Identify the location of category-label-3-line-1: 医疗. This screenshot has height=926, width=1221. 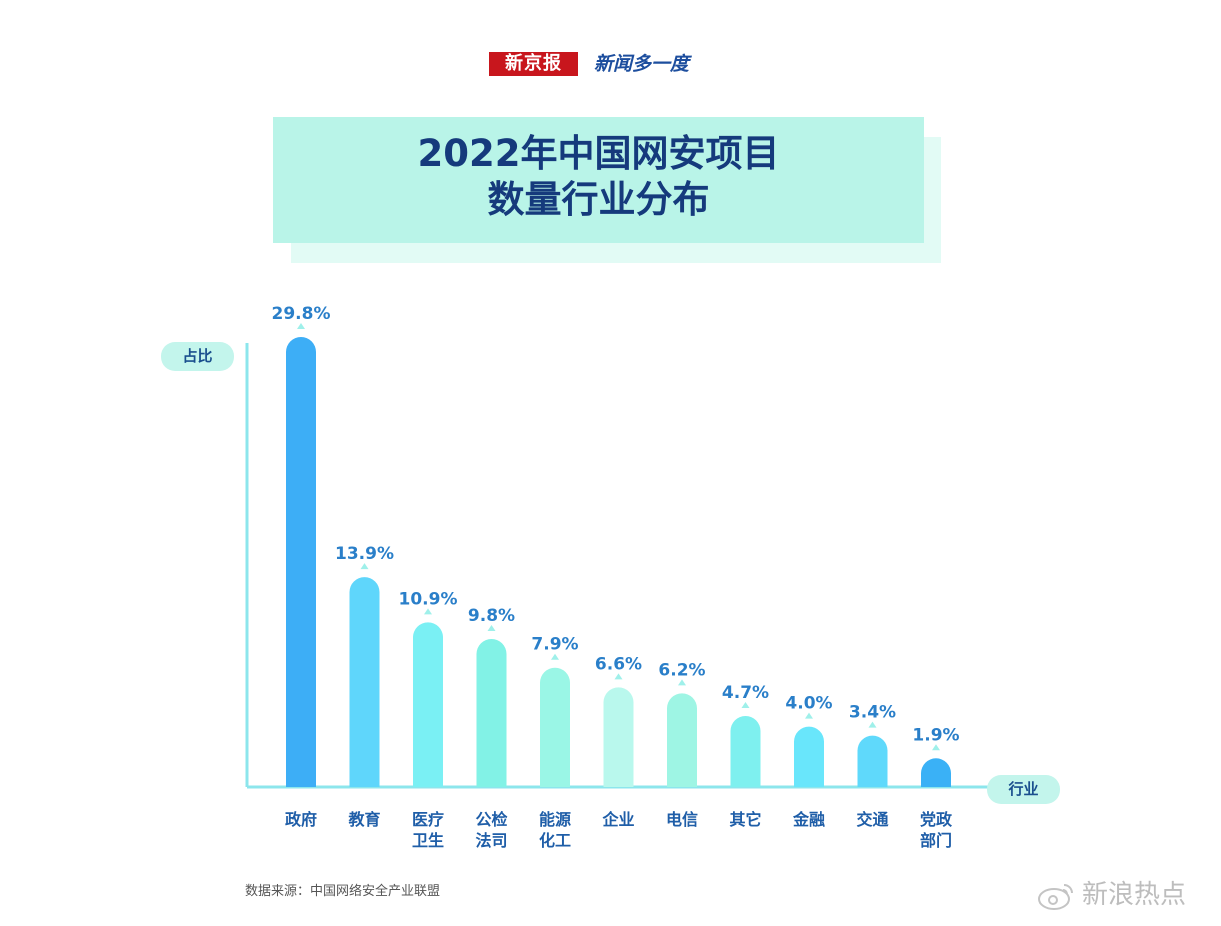
(428, 819).